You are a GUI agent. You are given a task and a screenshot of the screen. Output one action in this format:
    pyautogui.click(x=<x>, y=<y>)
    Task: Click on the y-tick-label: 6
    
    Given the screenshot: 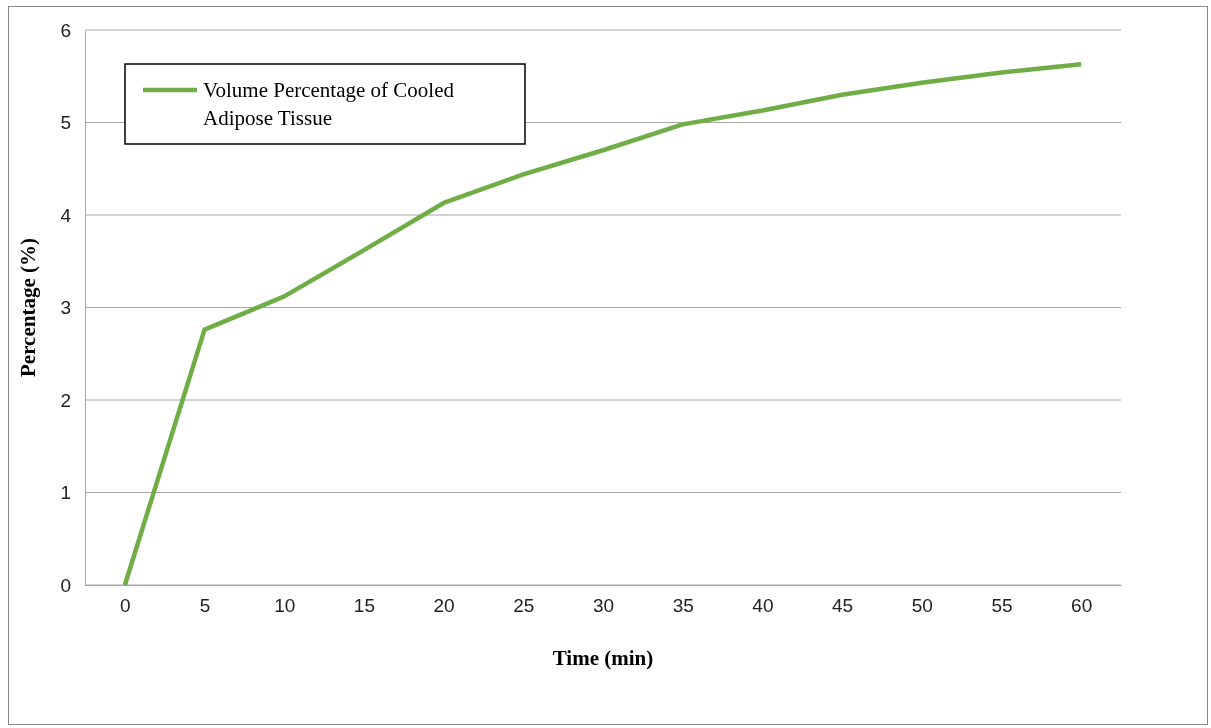 What is the action you would take?
    pyautogui.click(x=65, y=30)
    